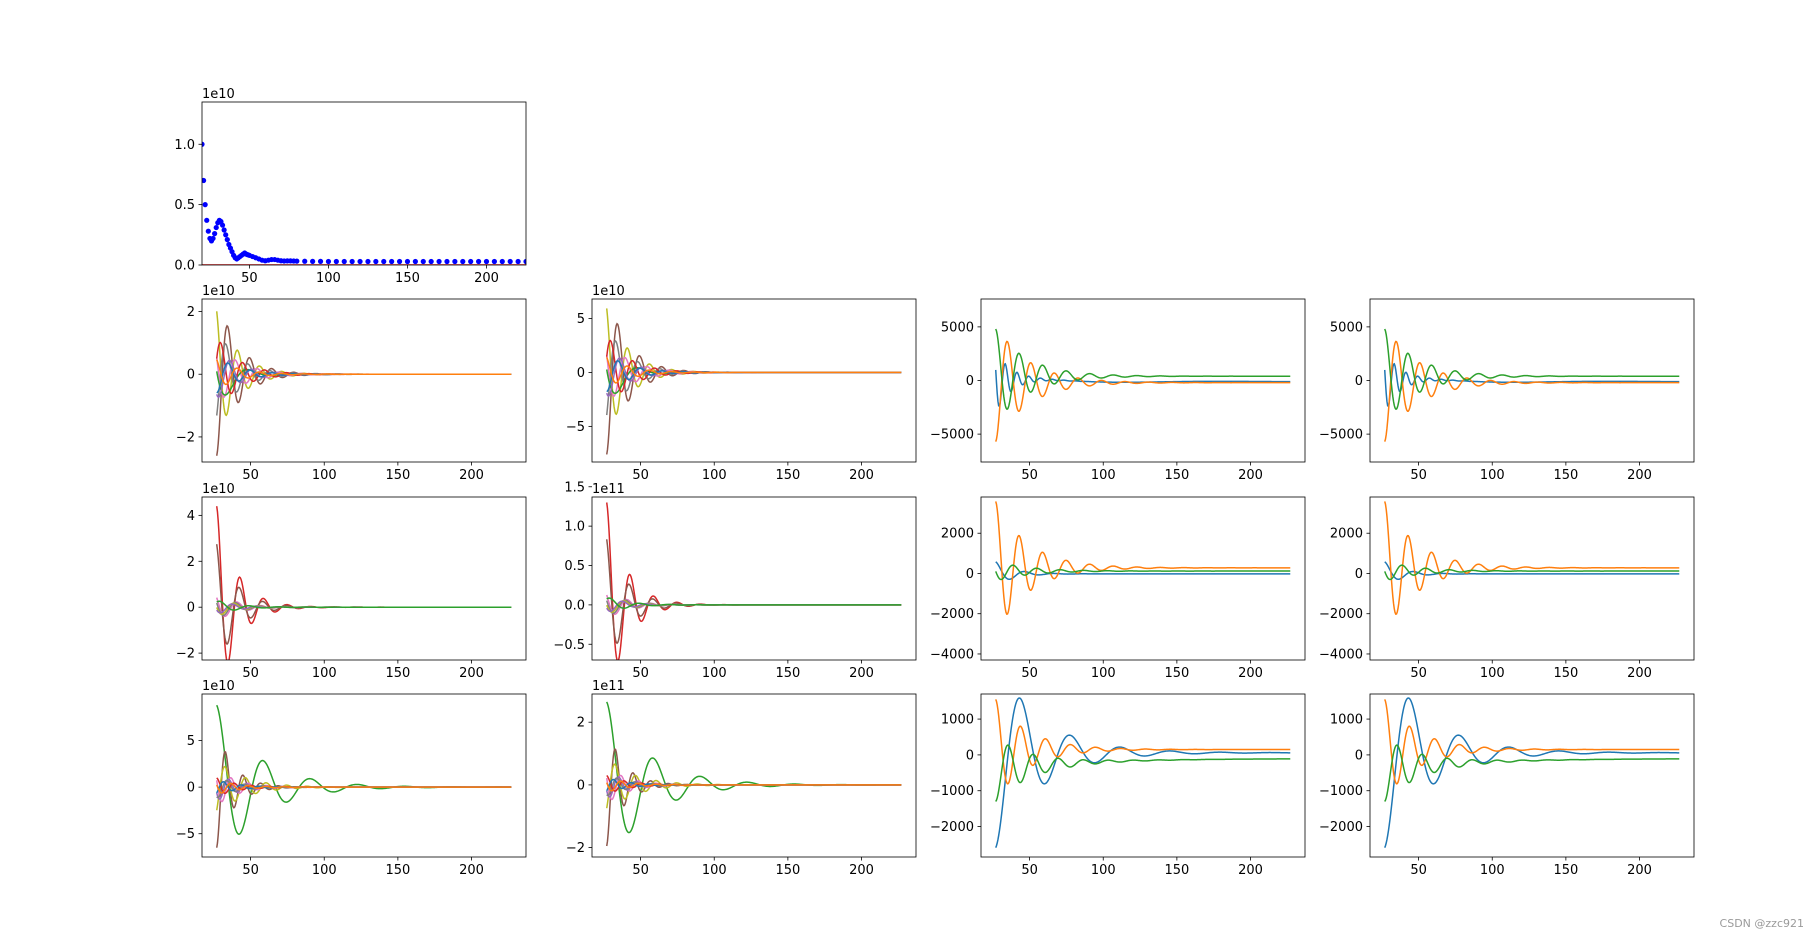 This screenshot has height=936, width=1814. I want to click on subplot-ax_r2c1: 50 100 150 200 −0.5 0.0 0.5 1.0 1.5 1e11, so click(735, 580).